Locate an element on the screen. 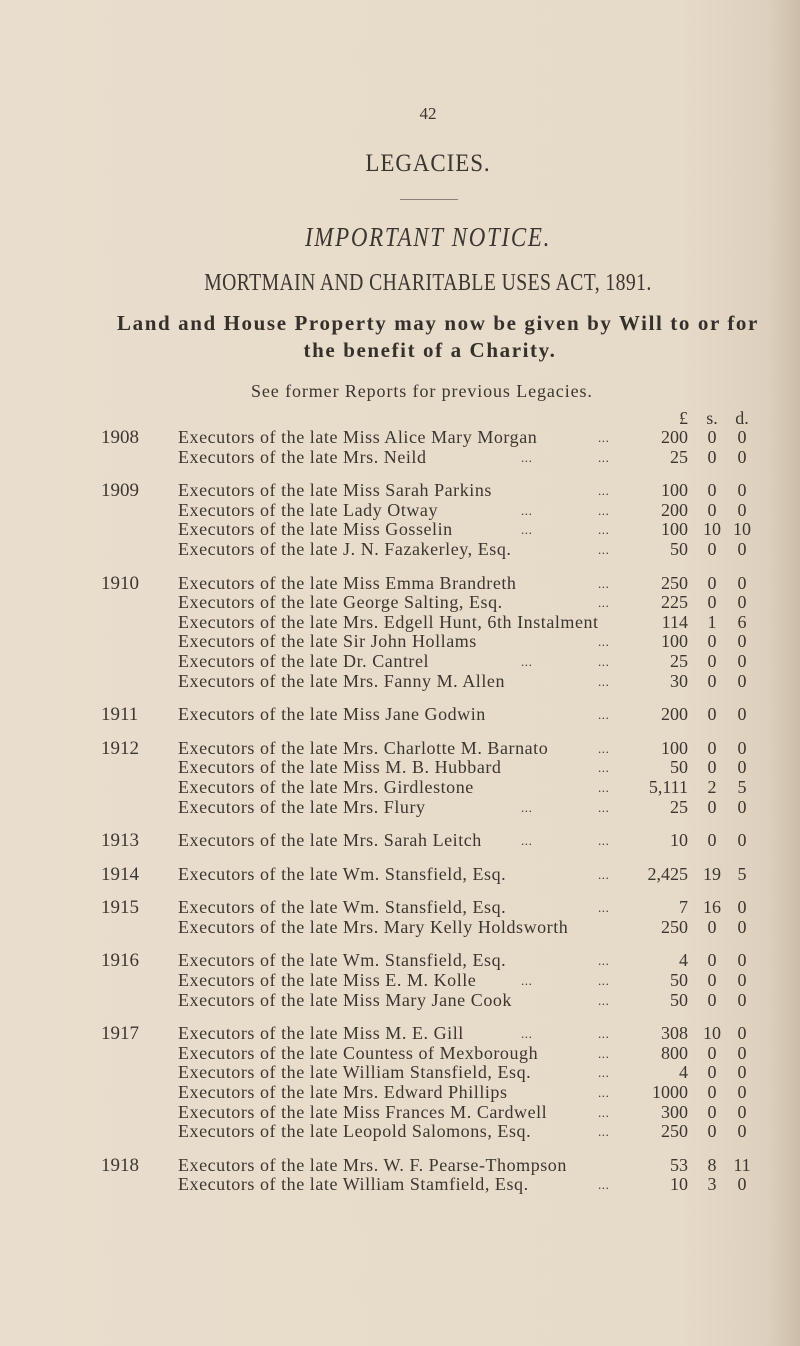 The height and width of the screenshot is (1346, 800). amount-shillings: 8 is located at coordinates (712, 1164).